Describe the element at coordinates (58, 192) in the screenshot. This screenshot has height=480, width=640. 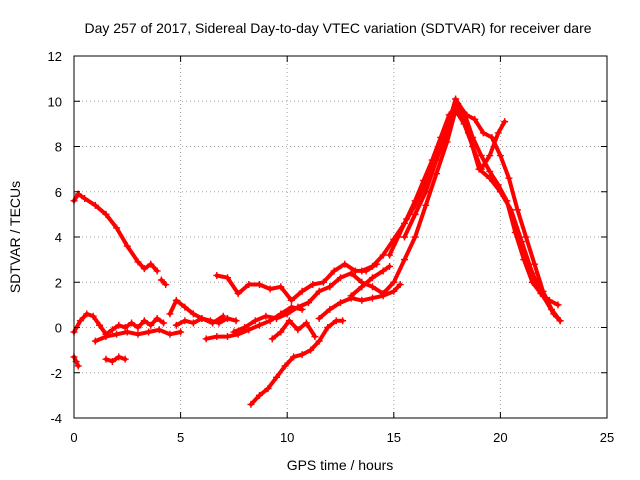
I see `y-tick-label: 6` at that location.